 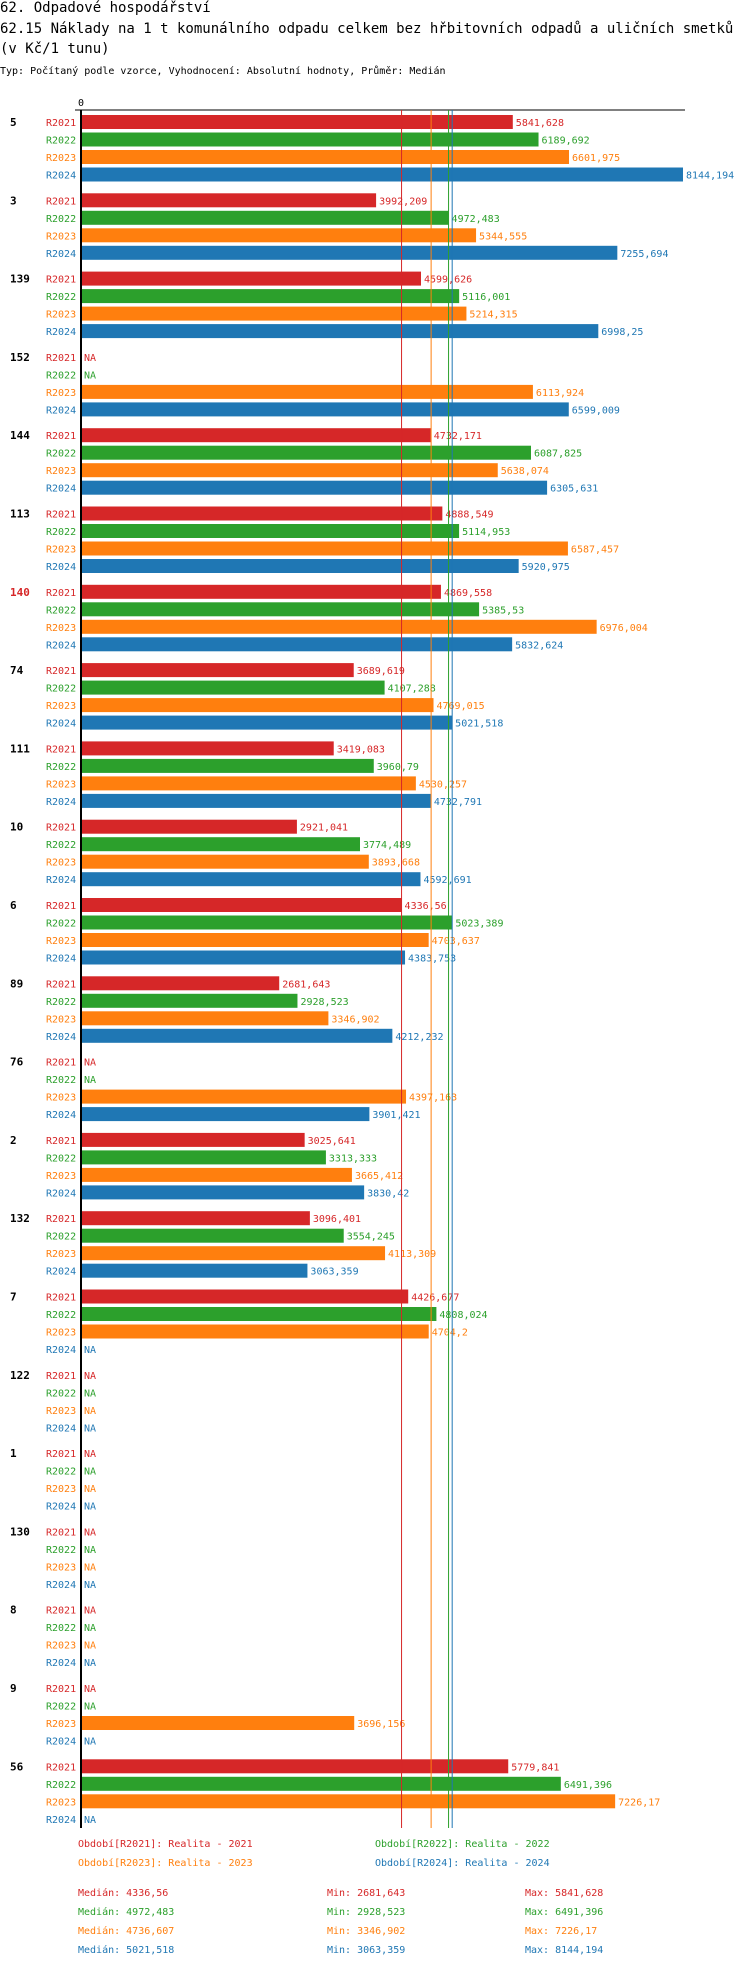 What do you see at coordinates (61, 236) in the screenshot?
I see `series-label-3-R2023: R2023` at bounding box center [61, 236].